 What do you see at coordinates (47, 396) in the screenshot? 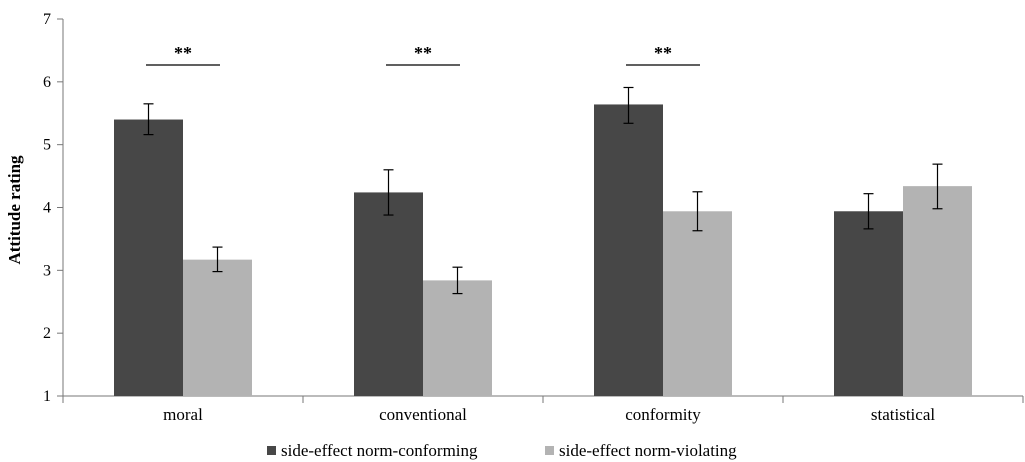
I see `y-tick-label-1: 1` at bounding box center [47, 396].